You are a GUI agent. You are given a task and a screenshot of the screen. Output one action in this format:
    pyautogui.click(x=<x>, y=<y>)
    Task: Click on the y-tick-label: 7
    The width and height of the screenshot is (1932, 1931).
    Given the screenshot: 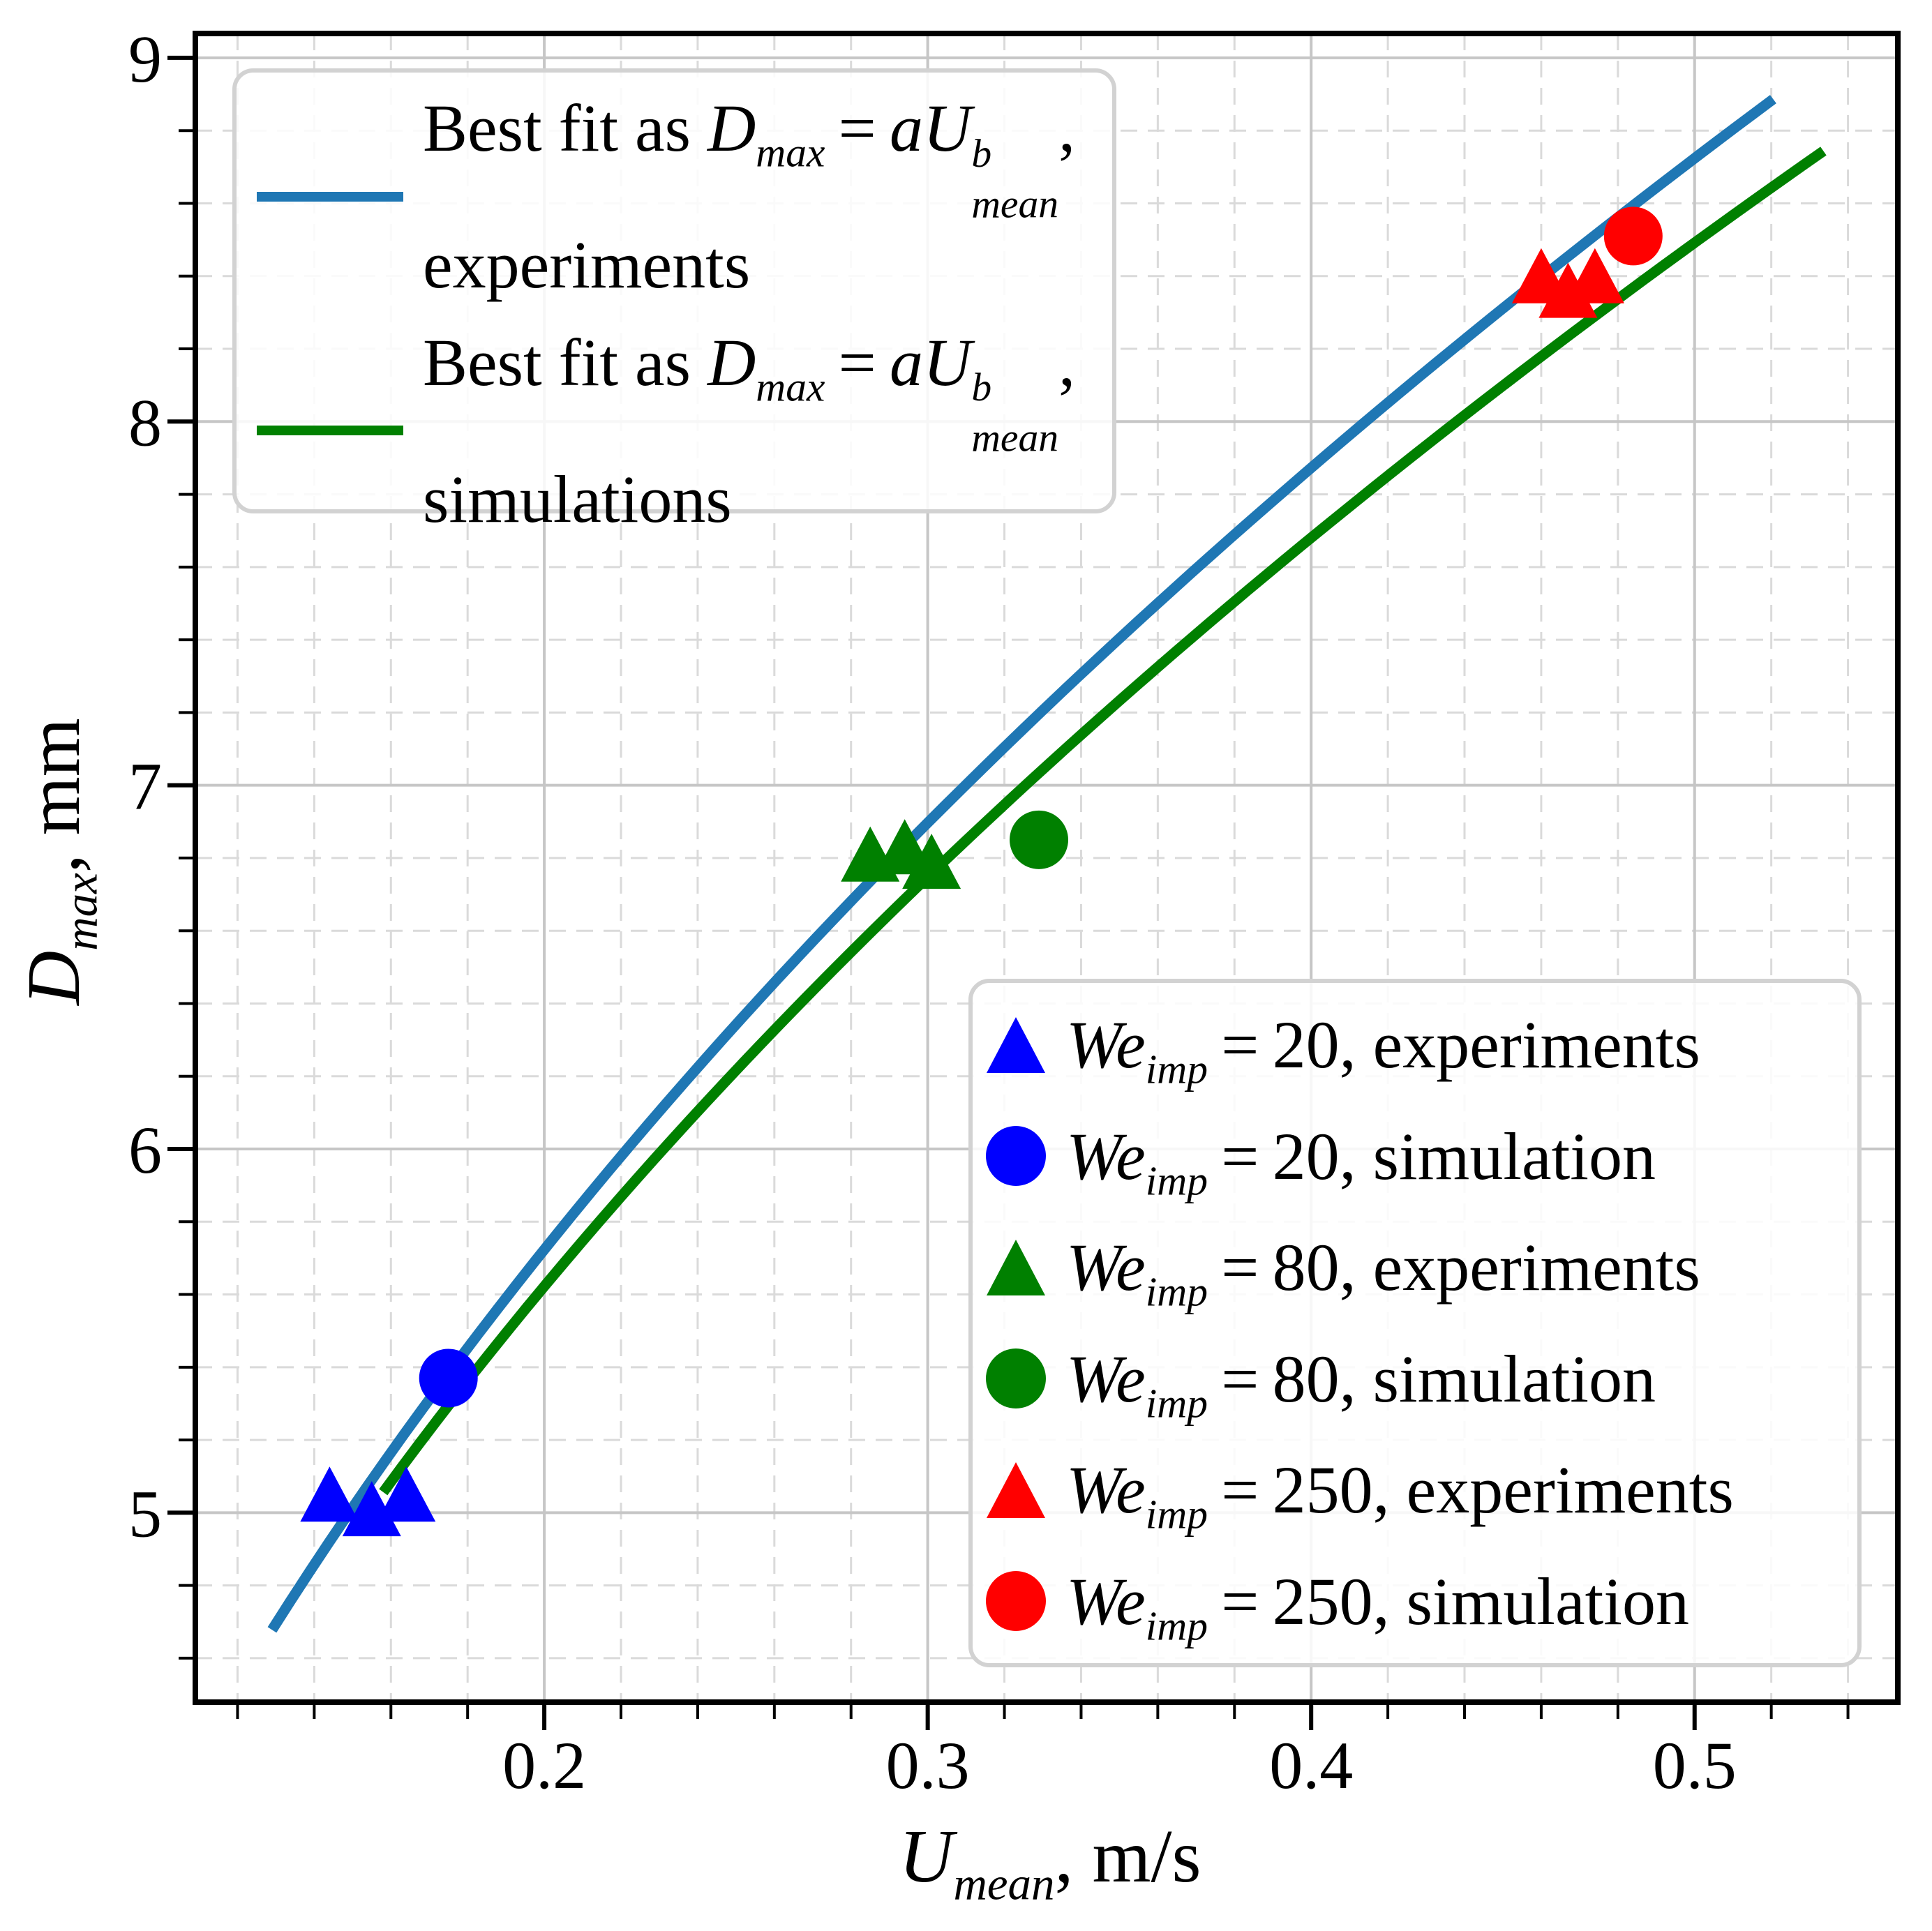 What is the action you would take?
    pyautogui.click(x=145, y=786)
    